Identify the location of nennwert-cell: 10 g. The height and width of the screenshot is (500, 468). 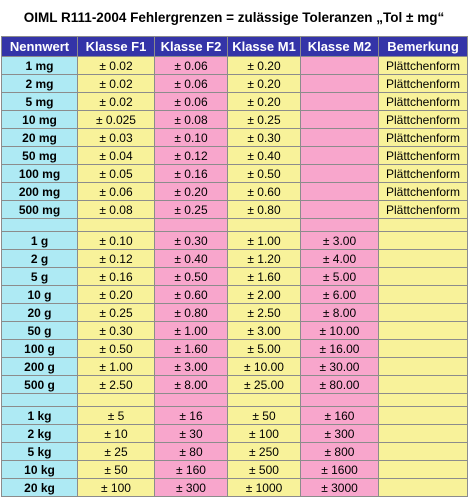
(39, 294).